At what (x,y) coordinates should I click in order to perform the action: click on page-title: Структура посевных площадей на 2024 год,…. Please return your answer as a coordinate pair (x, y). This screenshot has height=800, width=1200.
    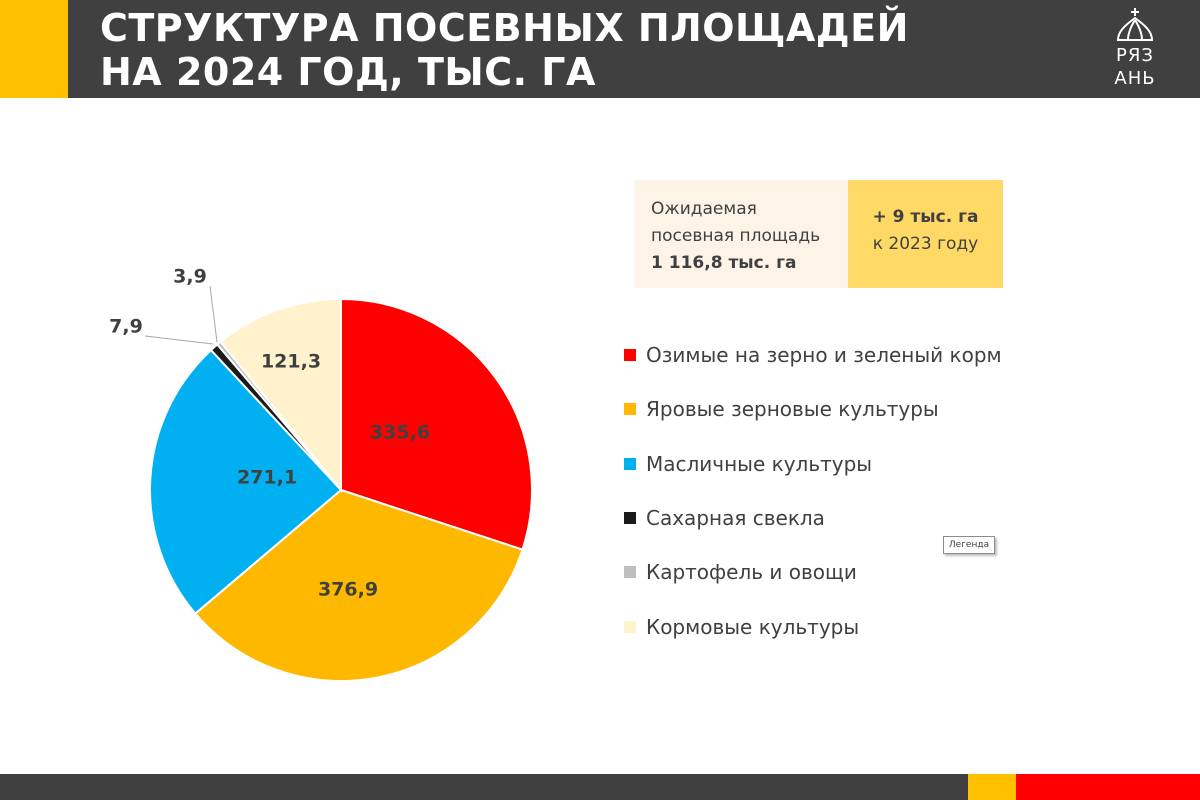
    Looking at the image, I should click on (580, 50).